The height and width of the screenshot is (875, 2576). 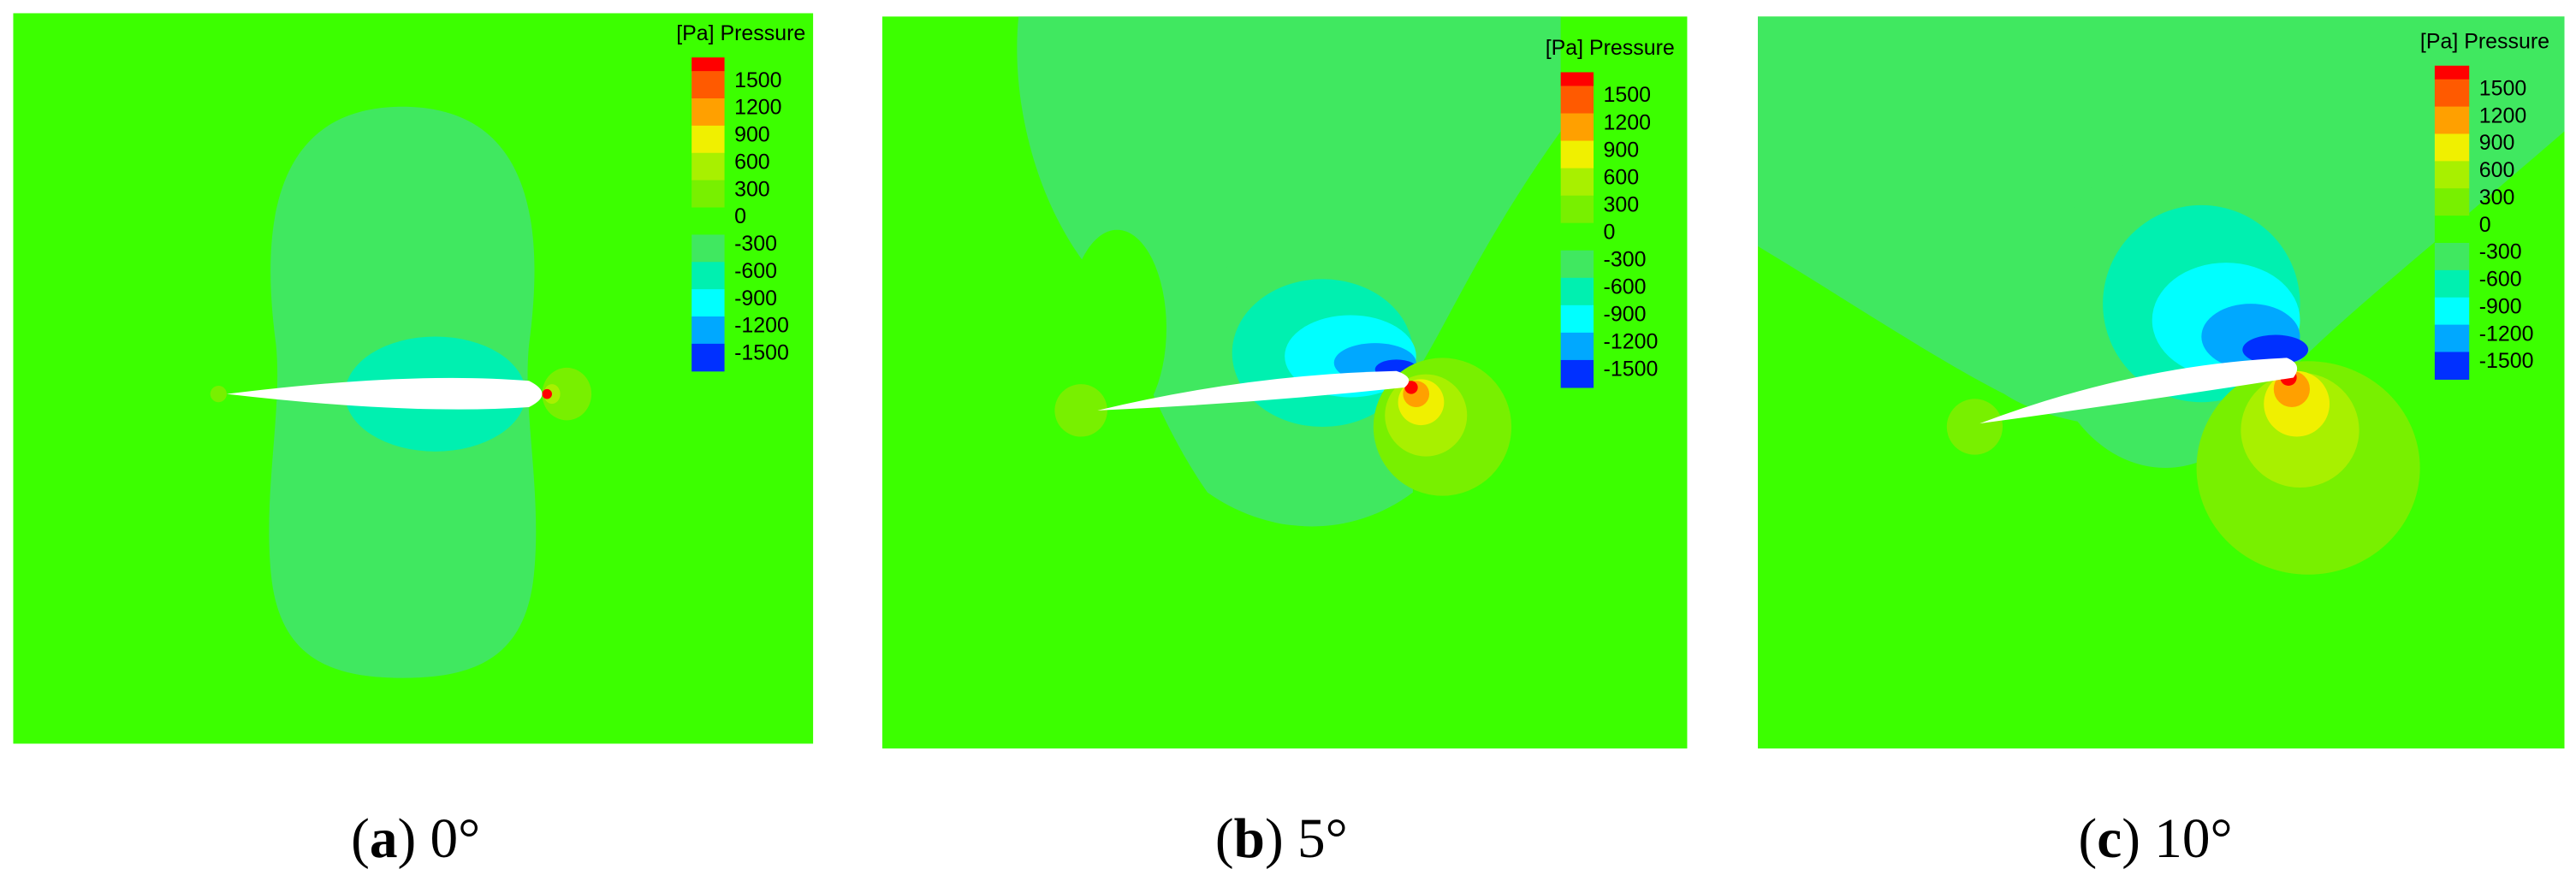 What do you see at coordinates (438, 839) in the screenshot?
I see `caption-suffix: ) 0°` at bounding box center [438, 839].